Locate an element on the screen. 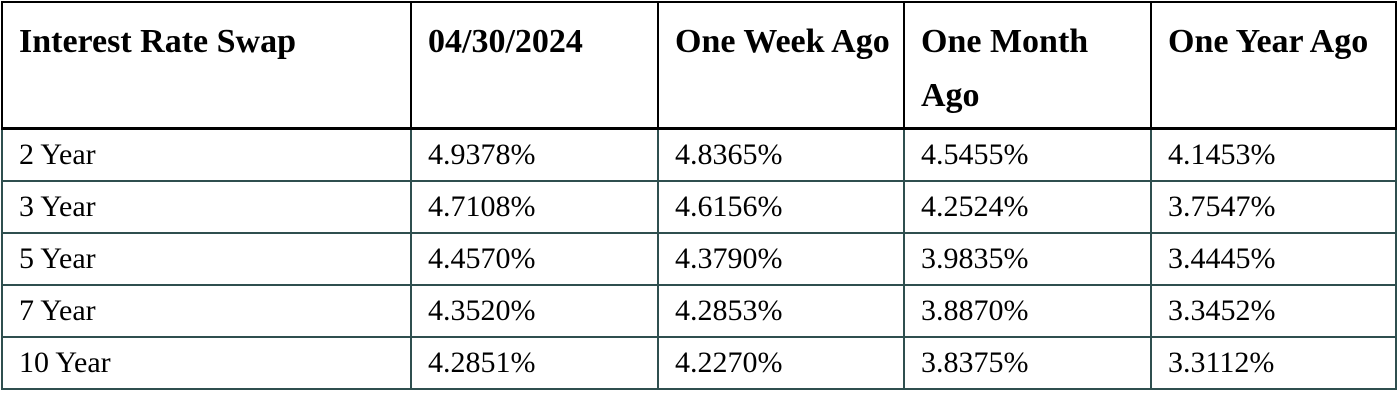 This screenshot has width=1400, height=400. rate-cell: 4.8365% is located at coordinates (781, 154).